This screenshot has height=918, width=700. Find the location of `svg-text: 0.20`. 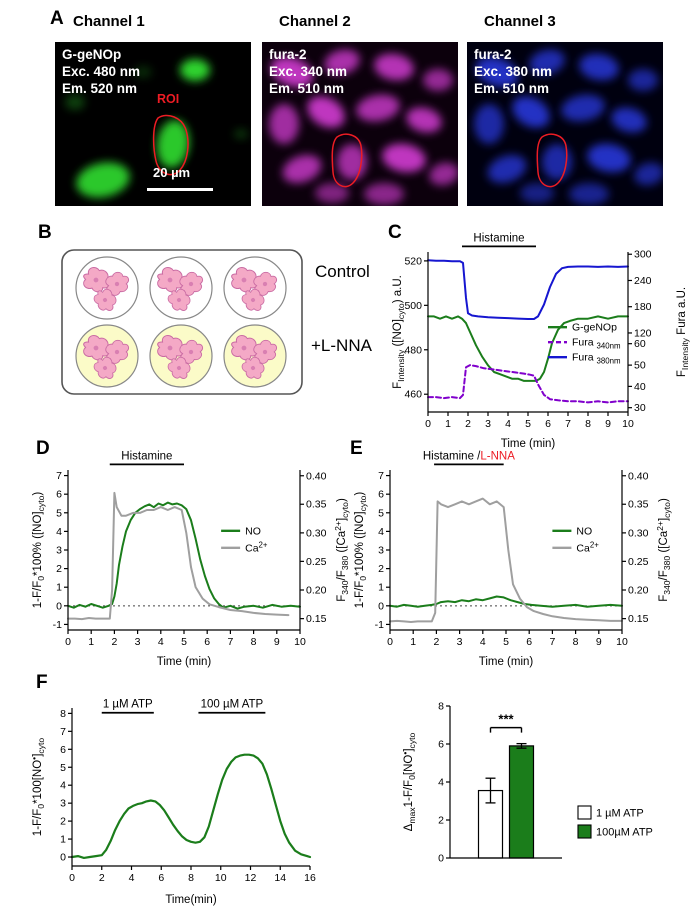

svg-text: 0.20 is located at coordinates (638, 591).